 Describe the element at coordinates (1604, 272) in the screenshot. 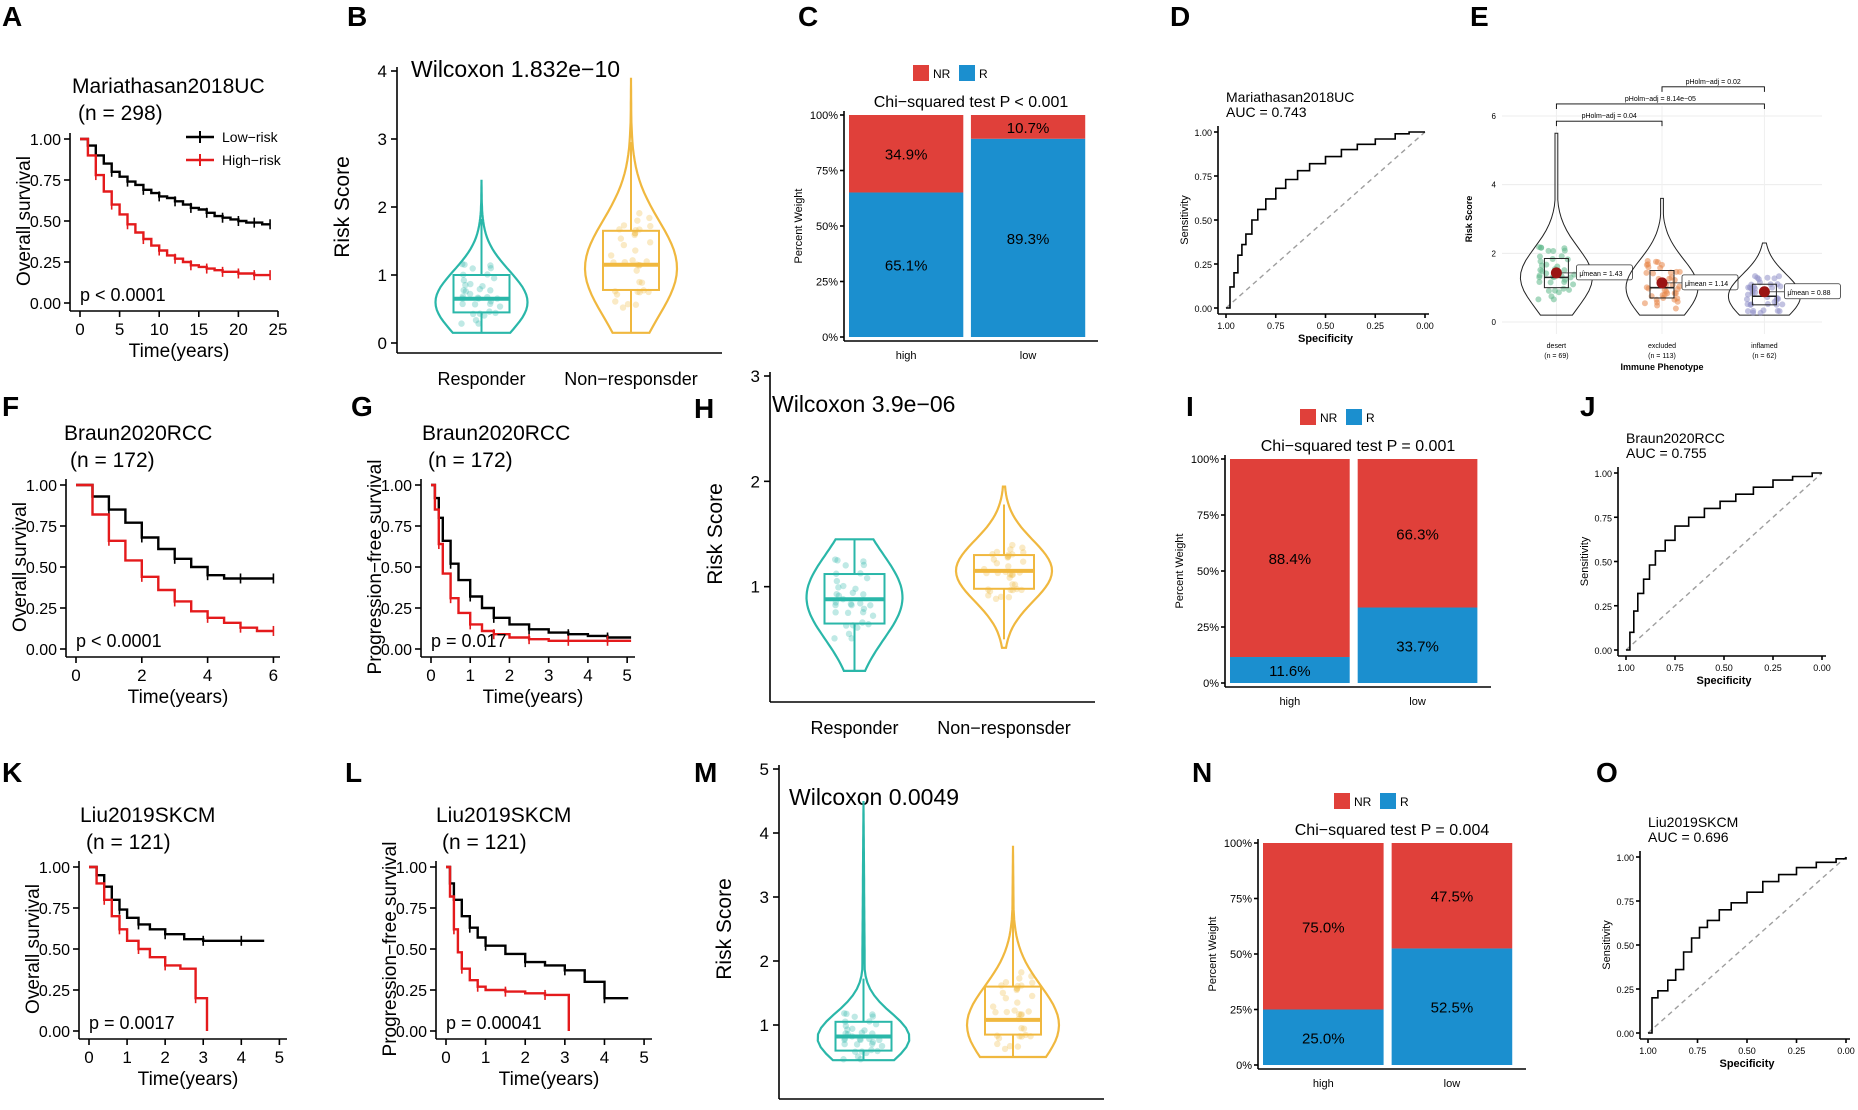

I see `mean-box` at that location.